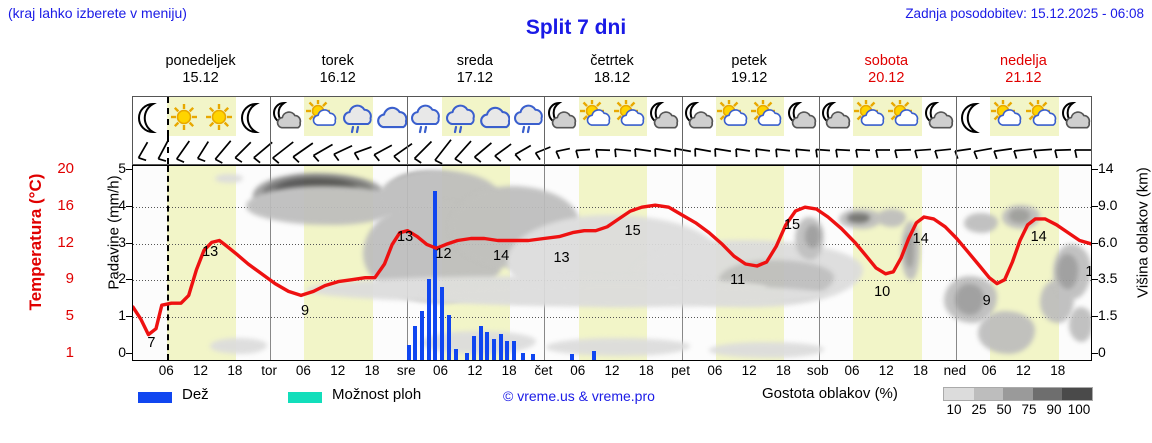  I want to click on cloud-scale-number: 25, so click(979, 409).